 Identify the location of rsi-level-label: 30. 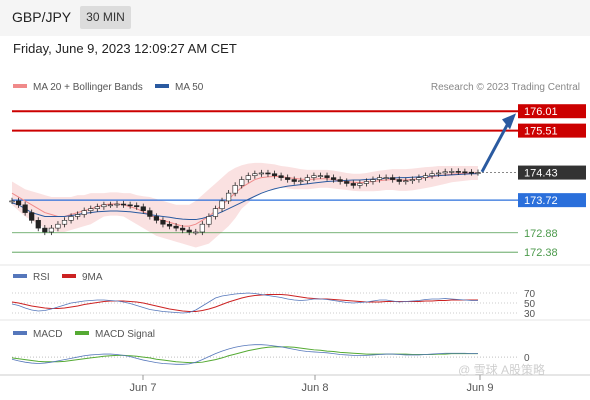
(530, 314).